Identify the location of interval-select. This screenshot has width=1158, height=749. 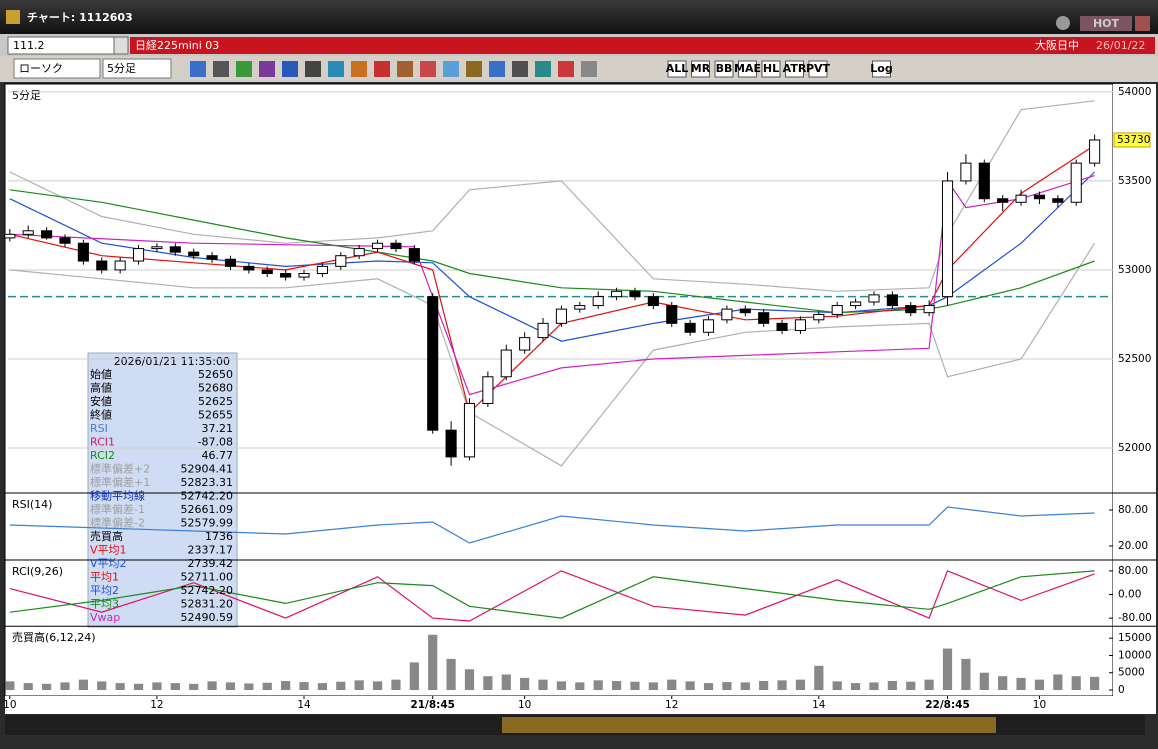
(137, 68).